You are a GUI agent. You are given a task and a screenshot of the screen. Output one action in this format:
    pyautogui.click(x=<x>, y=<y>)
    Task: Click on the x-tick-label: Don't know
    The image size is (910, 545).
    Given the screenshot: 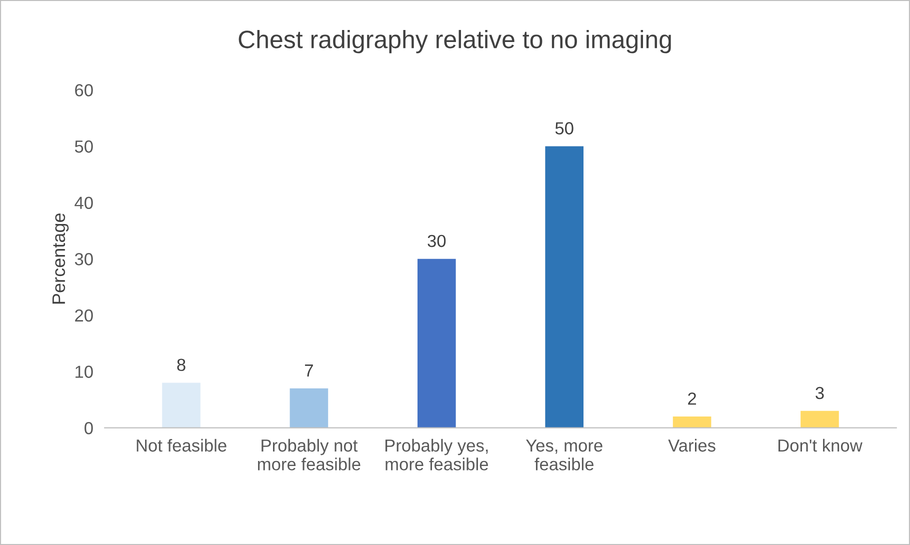 What is the action you would take?
    pyautogui.click(x=820, y=445)
    